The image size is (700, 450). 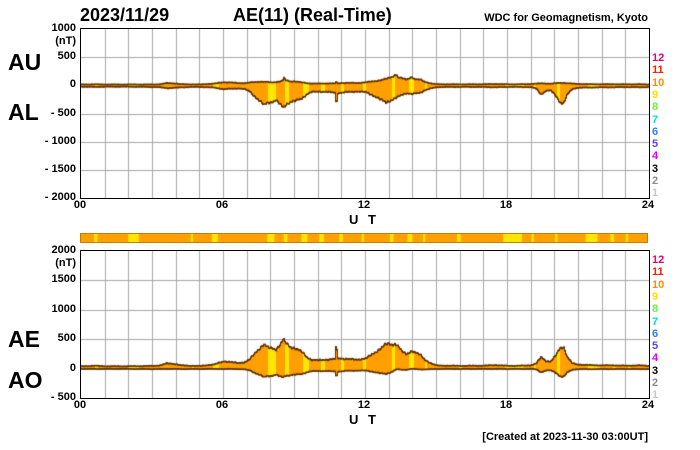 What do you see at coordinates (65, 41) in the screenshot?
I see `y-axis-unit-top: (nT)` at bounding box center [65, 41].